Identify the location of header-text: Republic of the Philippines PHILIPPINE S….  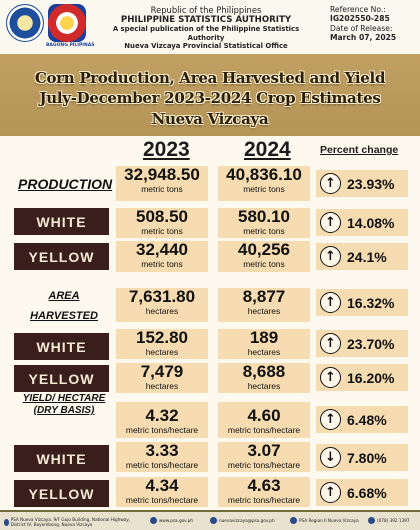
(206, 27).